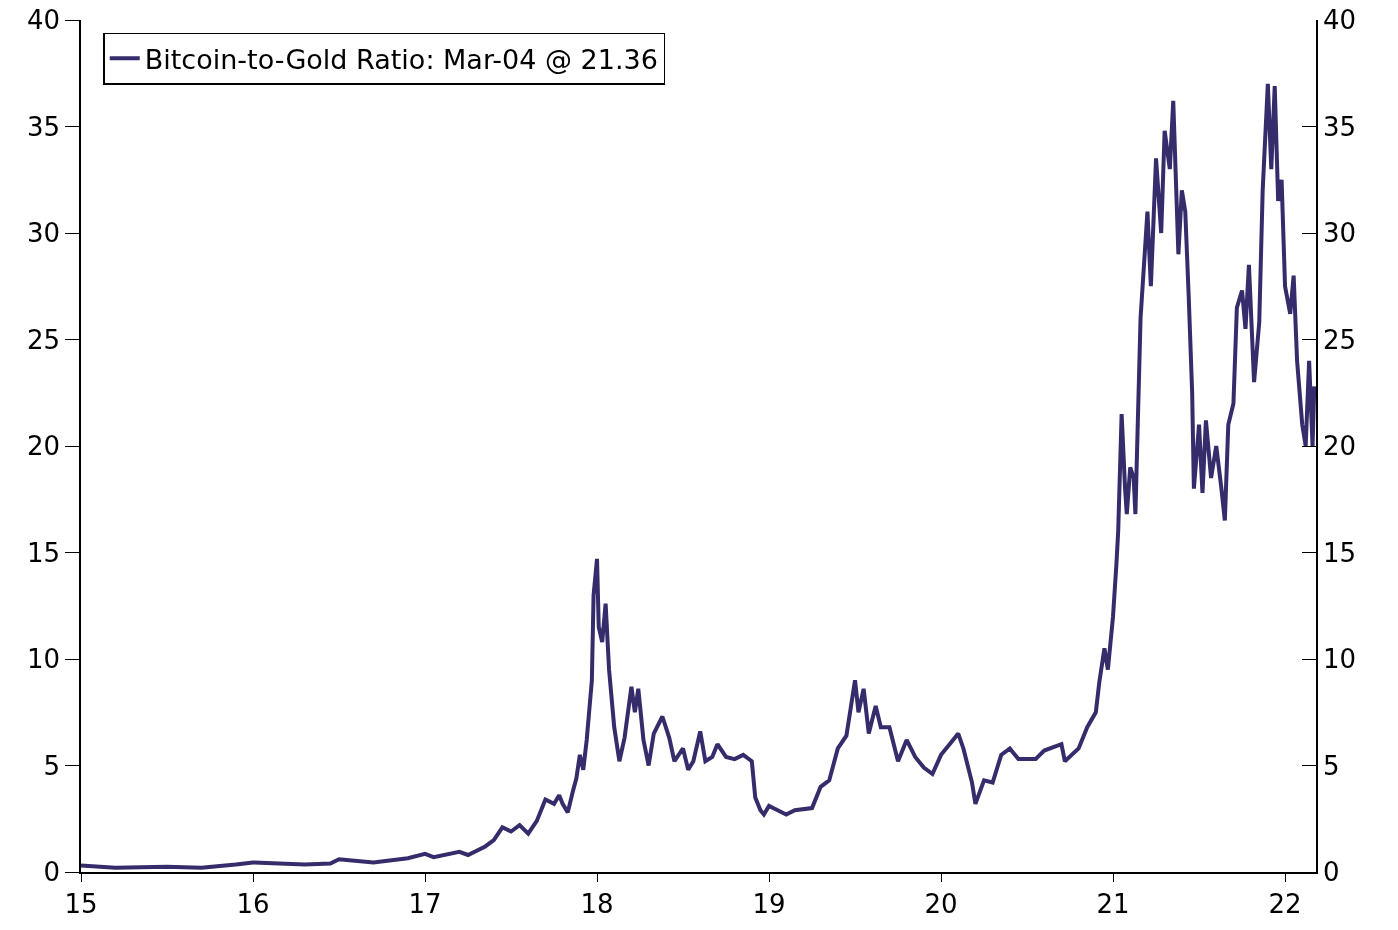 The height and width of the screenshot is (930, 1398). Describe the element at coordinates (1285, 903) in the screenshot. I see `x-tick-label: 22` at that location.